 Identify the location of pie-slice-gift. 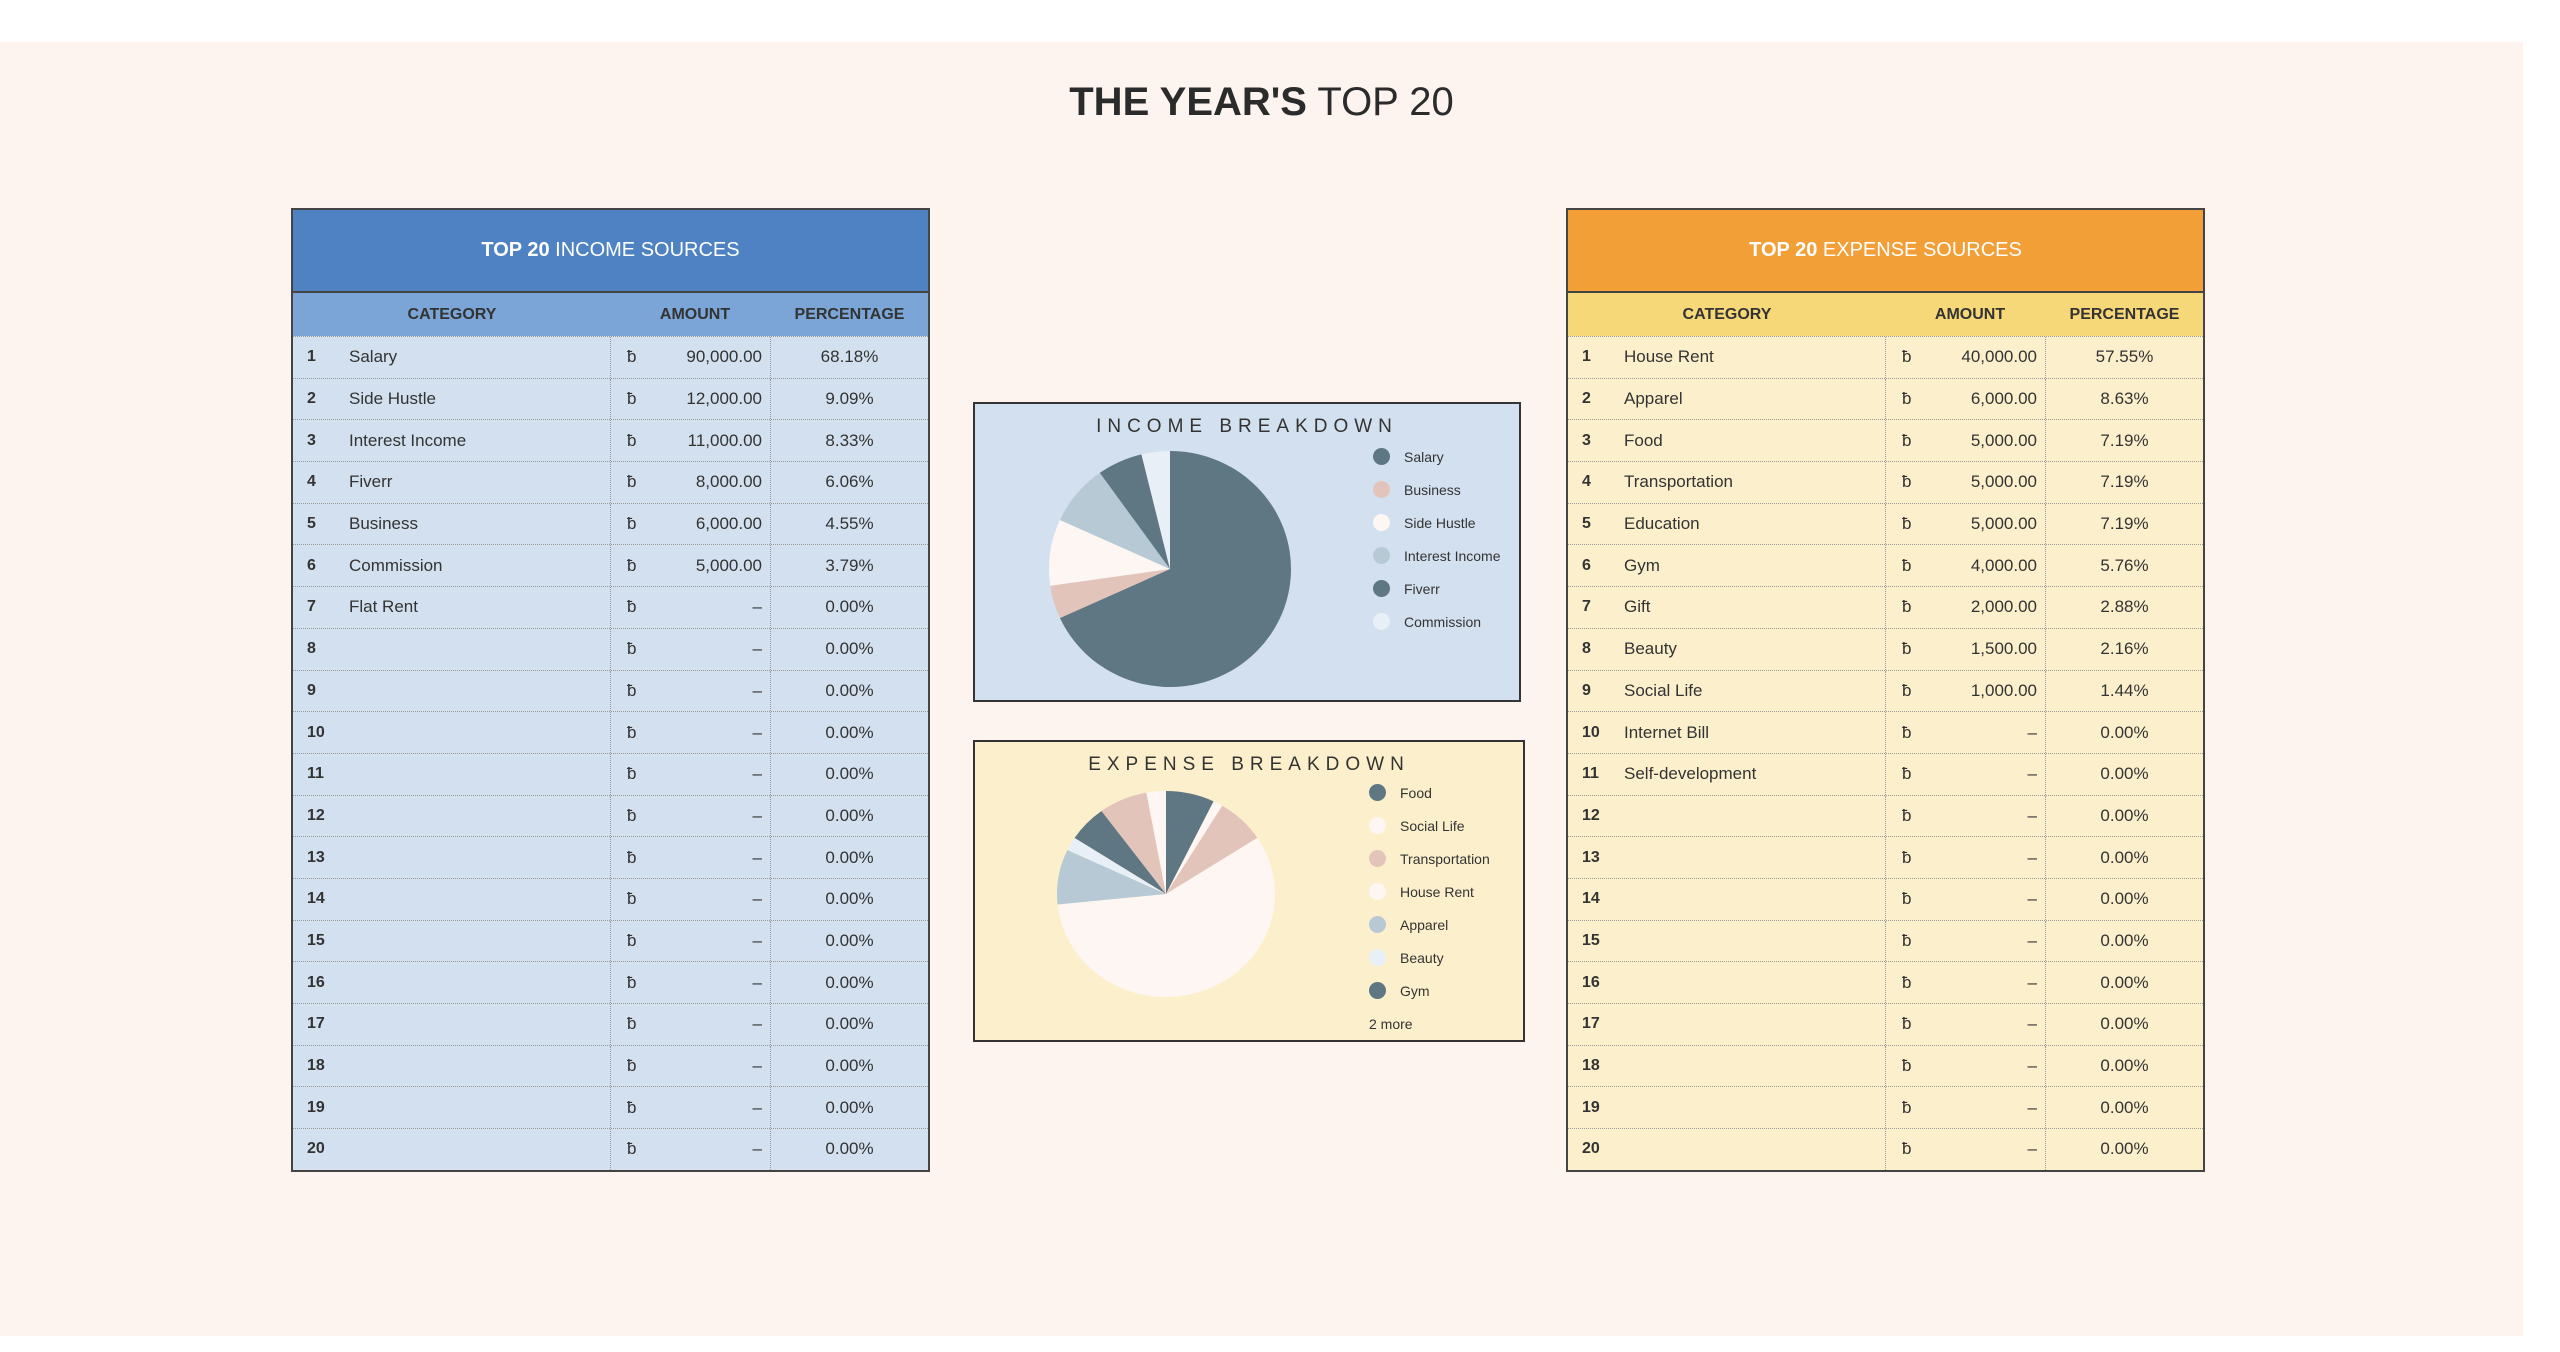
(1156, 842).